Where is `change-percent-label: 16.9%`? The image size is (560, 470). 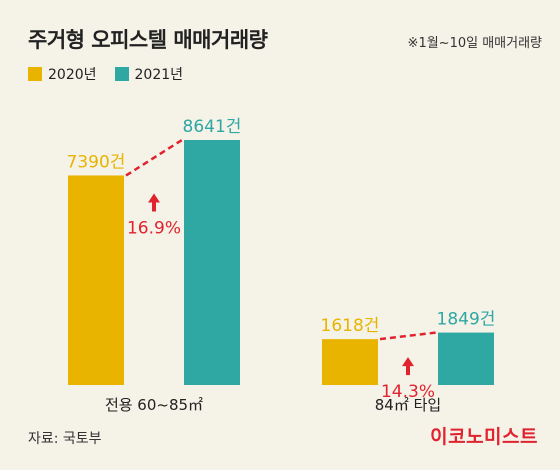
change-percent-label: 16.9% is located at coordinates (154, 228).